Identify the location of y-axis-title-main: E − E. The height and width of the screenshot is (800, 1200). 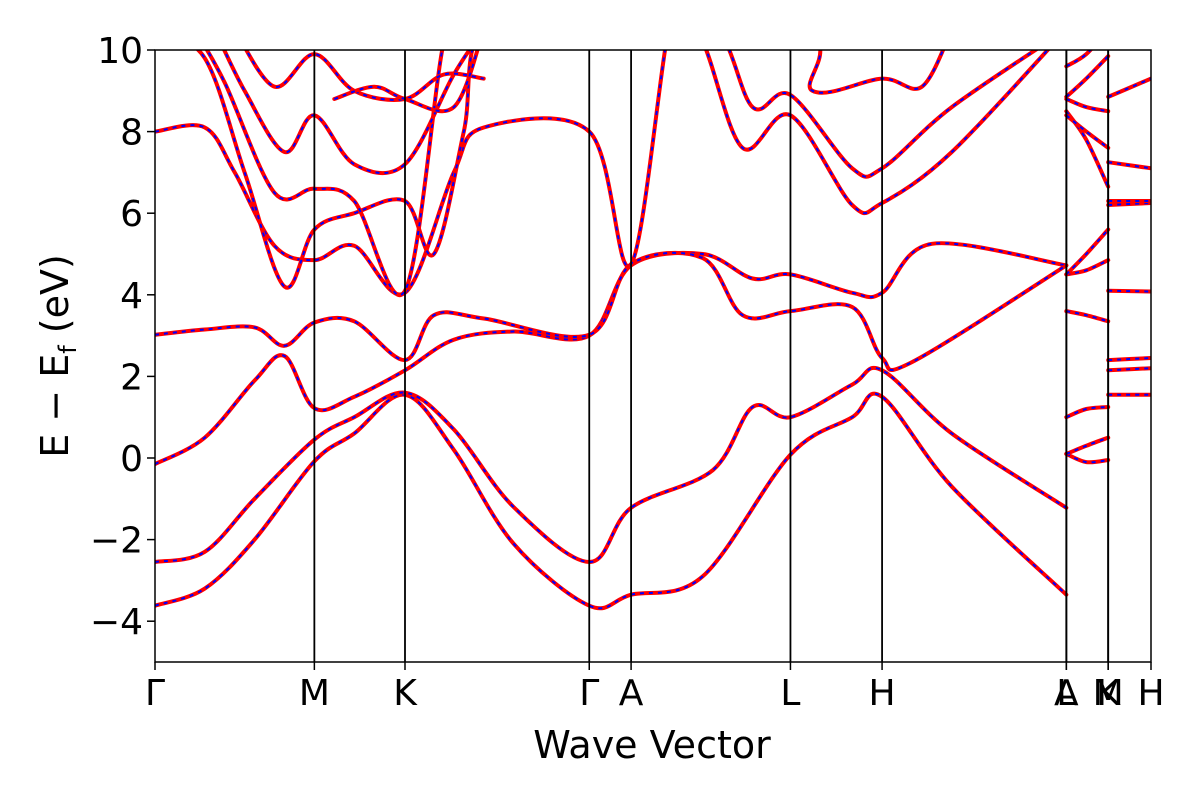
(55, 406).